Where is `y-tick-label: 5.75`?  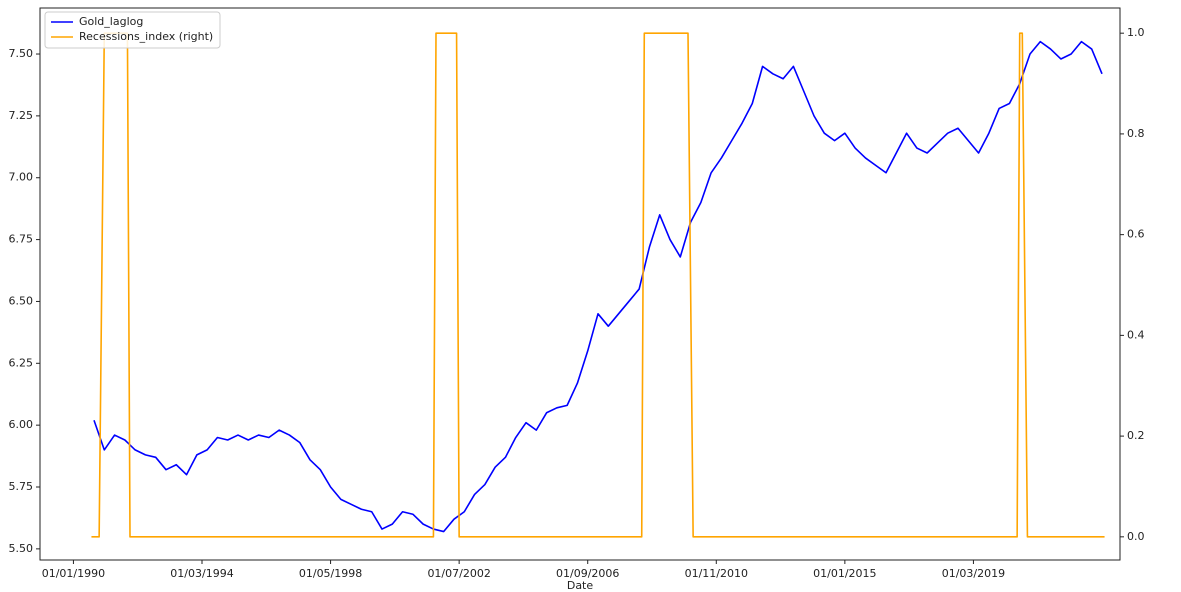
y-tick-label: 5.75 is located at coordinates (21, 486).